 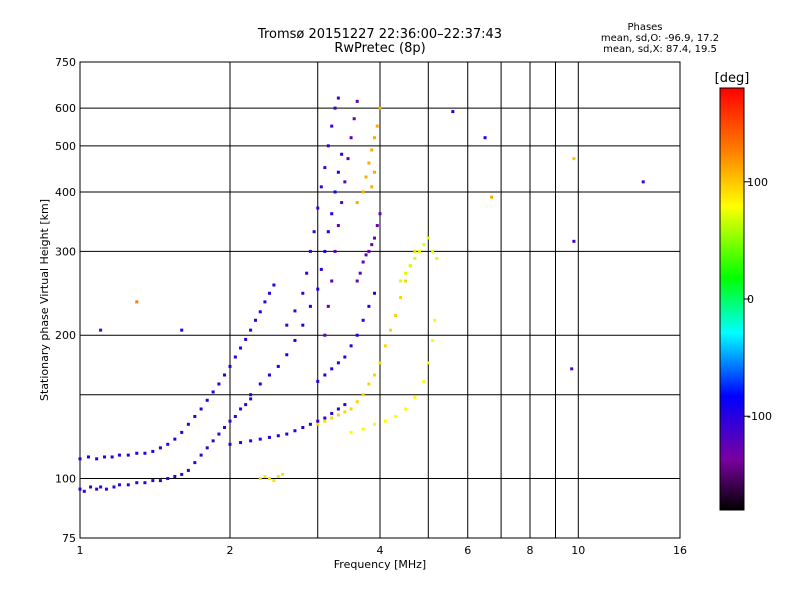 I want to click on x-tick-label: 10, so click(x=578, y=550).